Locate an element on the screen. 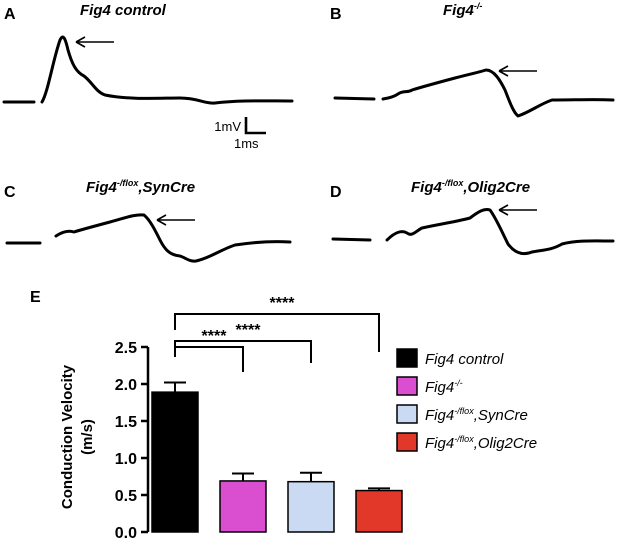  panel-letter-a: A is located at coordinates (10, 14).